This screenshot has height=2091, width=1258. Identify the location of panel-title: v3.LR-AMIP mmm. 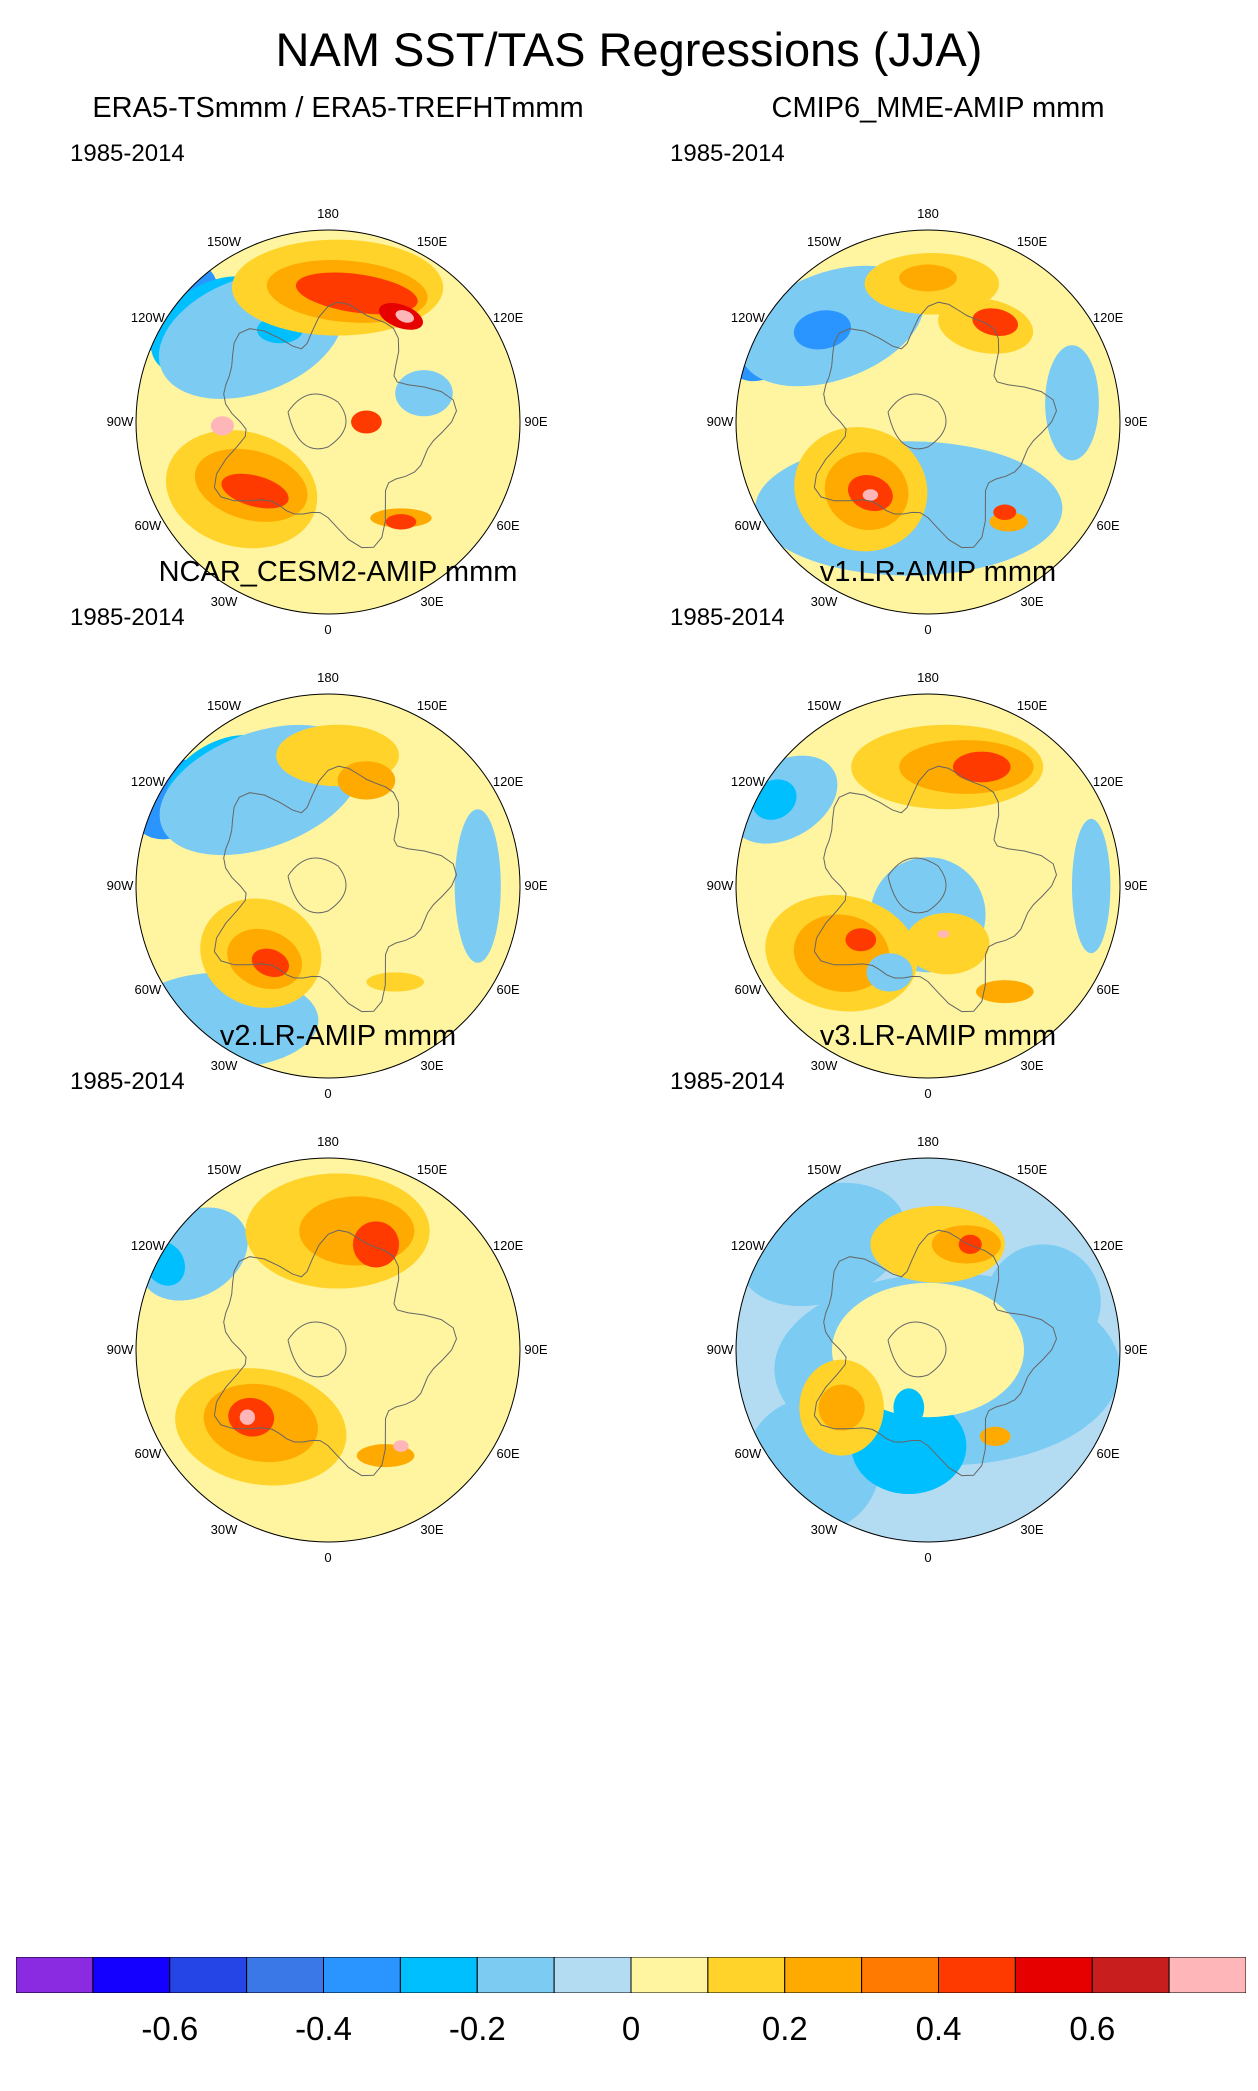
(938, 1036).